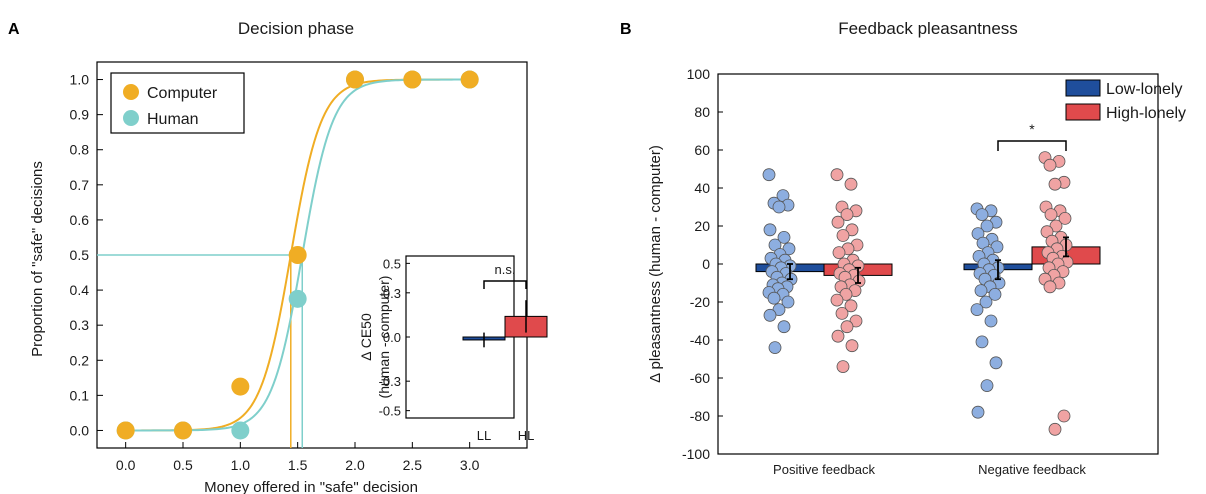 Image resolution: width=1206 pixels, height=494 pixels. What do you see at coordinates (80, 80) in the screenshot?
I see `y-tick-label: 1.0` at bounding box center [80, 80].